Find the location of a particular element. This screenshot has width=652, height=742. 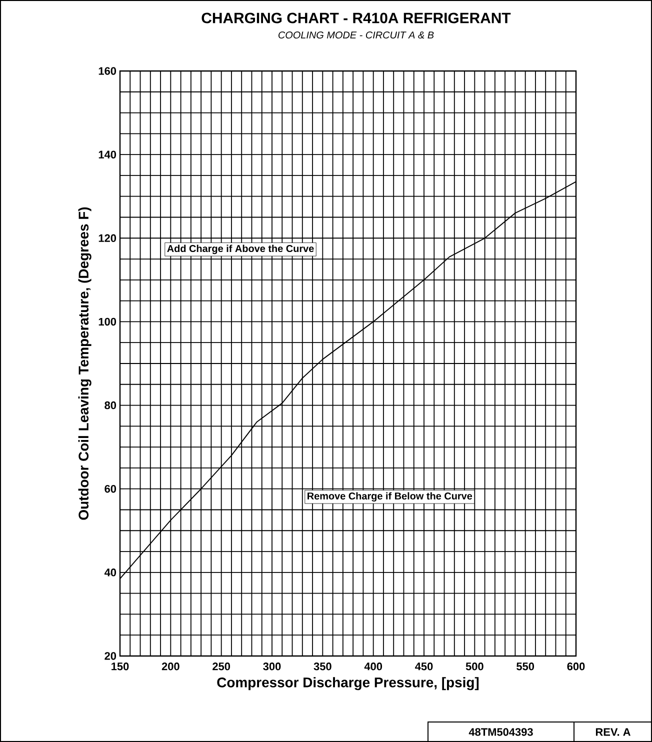

x-tick-label: 300 is located at coordinates (272, 666).